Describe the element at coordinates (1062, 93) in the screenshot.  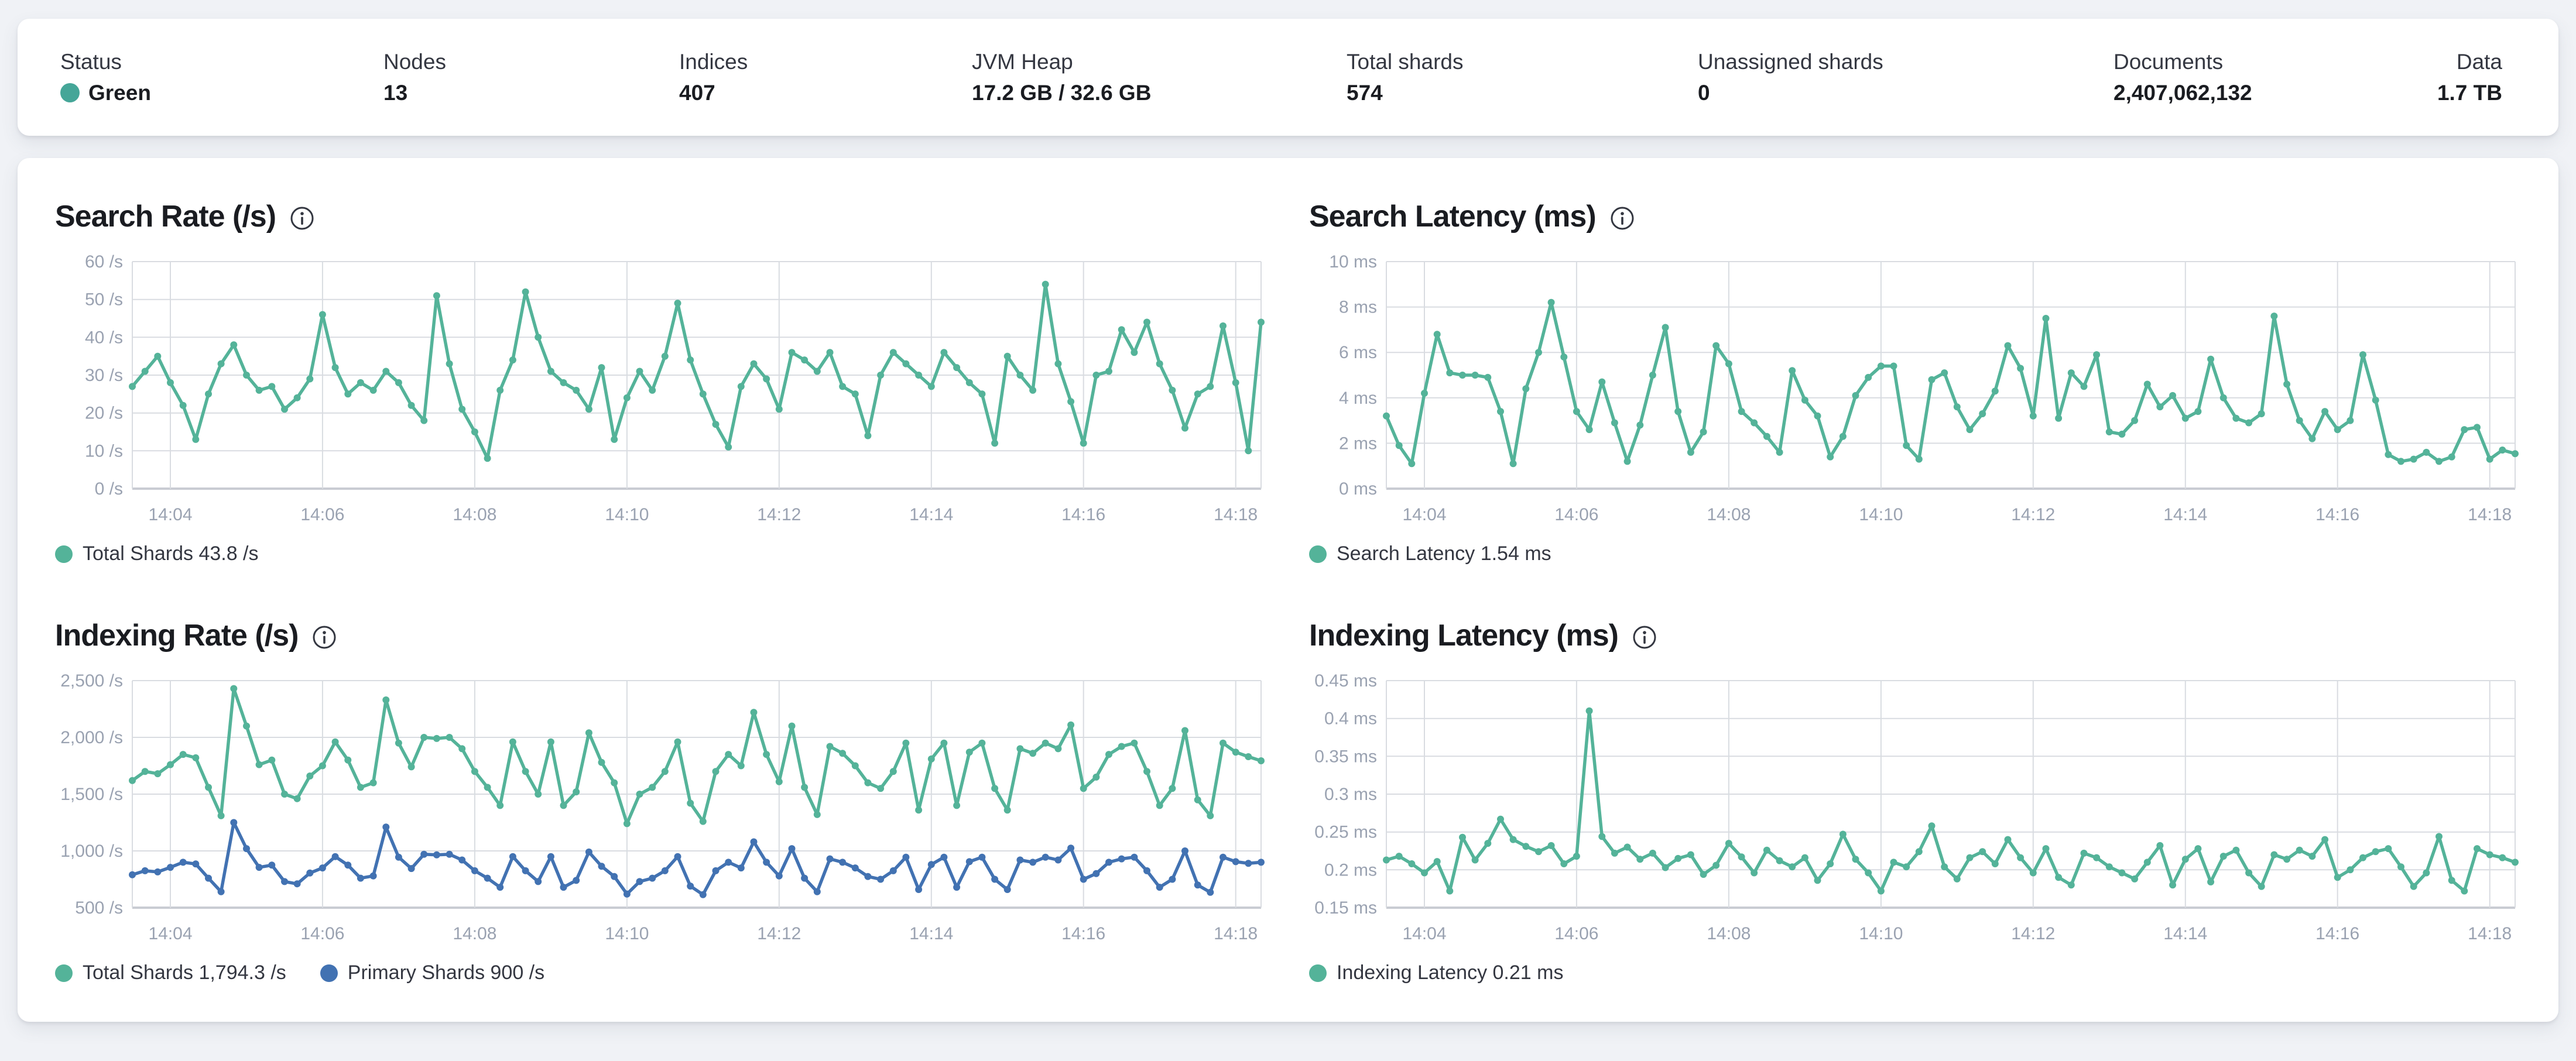
I see `metric-value: 17.2 GB / 32.6 GB` at that location.